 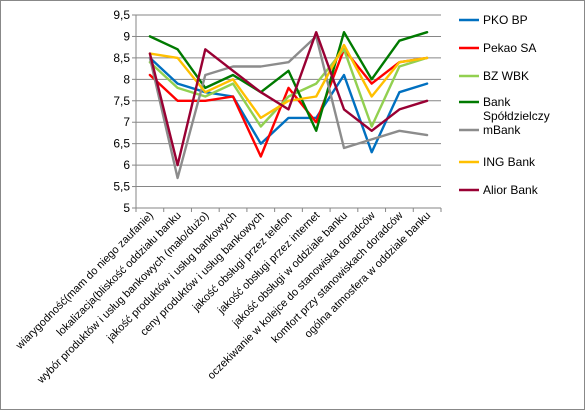 What do you see at coordinates (509, 48) in the screenshot?
I see `legend-label: Pekao SA` at bounding box center [509, 48].